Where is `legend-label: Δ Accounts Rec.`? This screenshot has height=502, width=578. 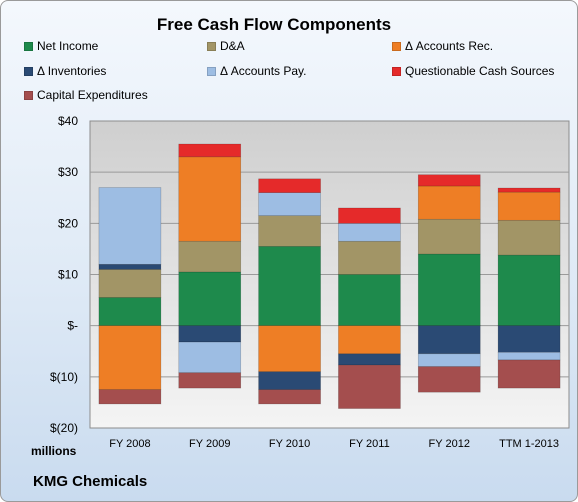 legend-label: Δ Accounts Rec. is located at coordinates (449, 46).